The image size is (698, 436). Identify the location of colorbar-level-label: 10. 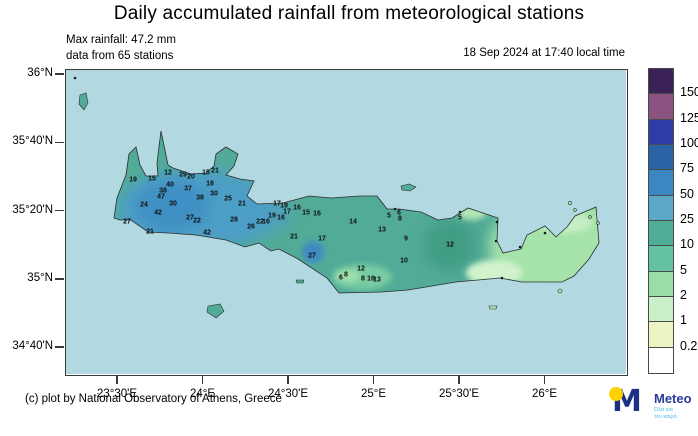
(687, 244).